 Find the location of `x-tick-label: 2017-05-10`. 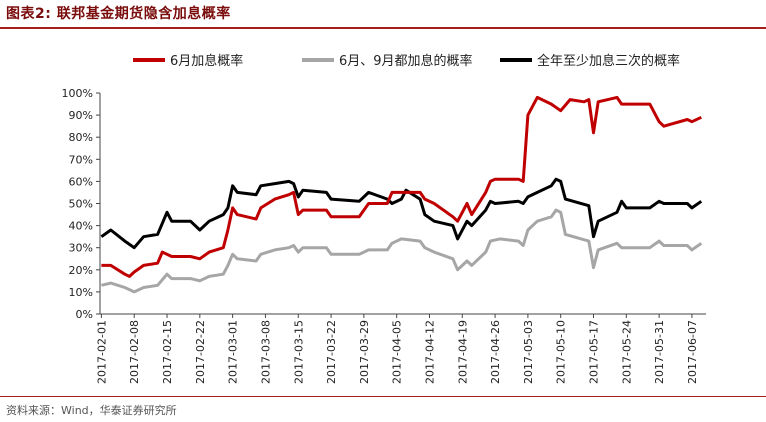

x-tick-label: 2017-05-10 is located at coordinates (561, 352).